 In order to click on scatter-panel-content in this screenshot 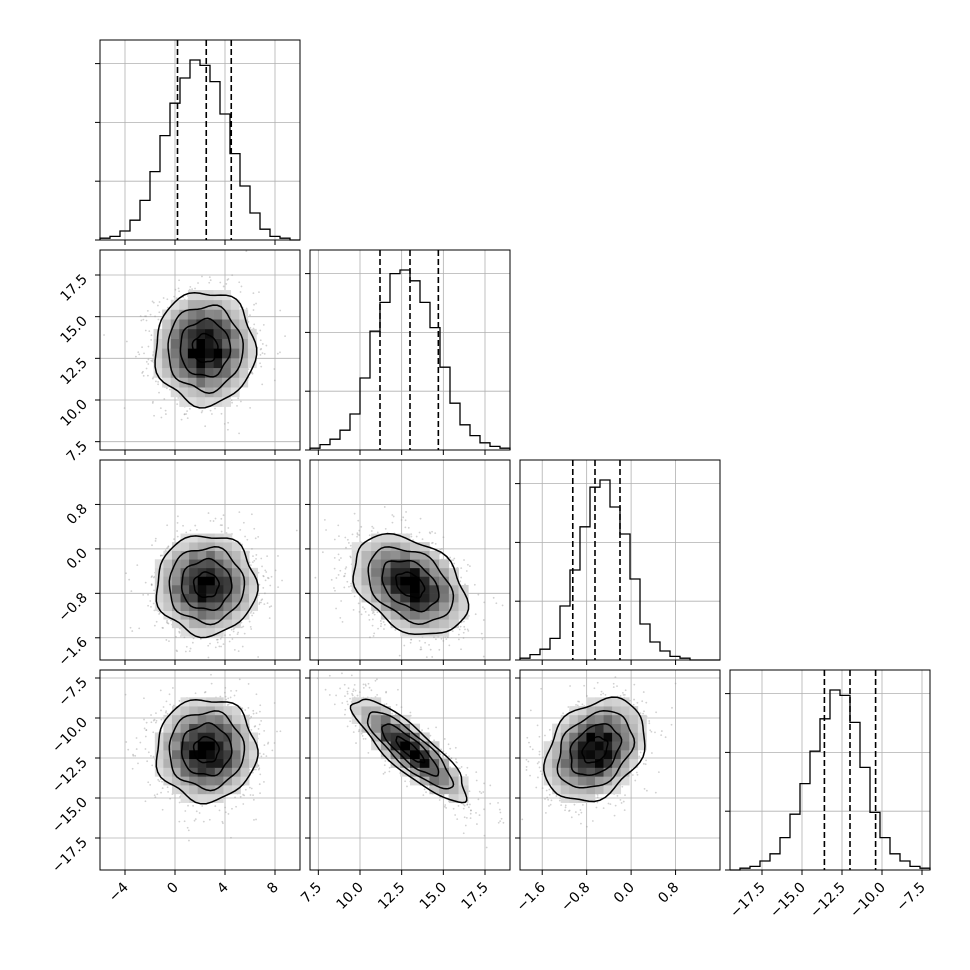, I will do `click(200, 350)`.